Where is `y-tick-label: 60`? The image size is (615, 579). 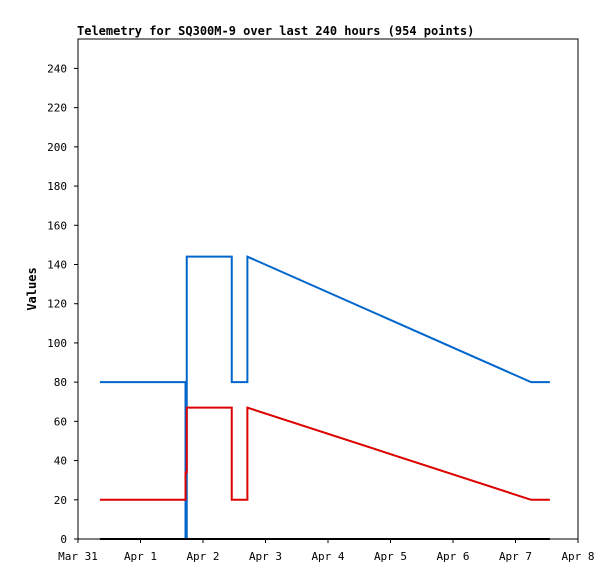
y-tick-label: 60 is located at coordinates (60, 421).